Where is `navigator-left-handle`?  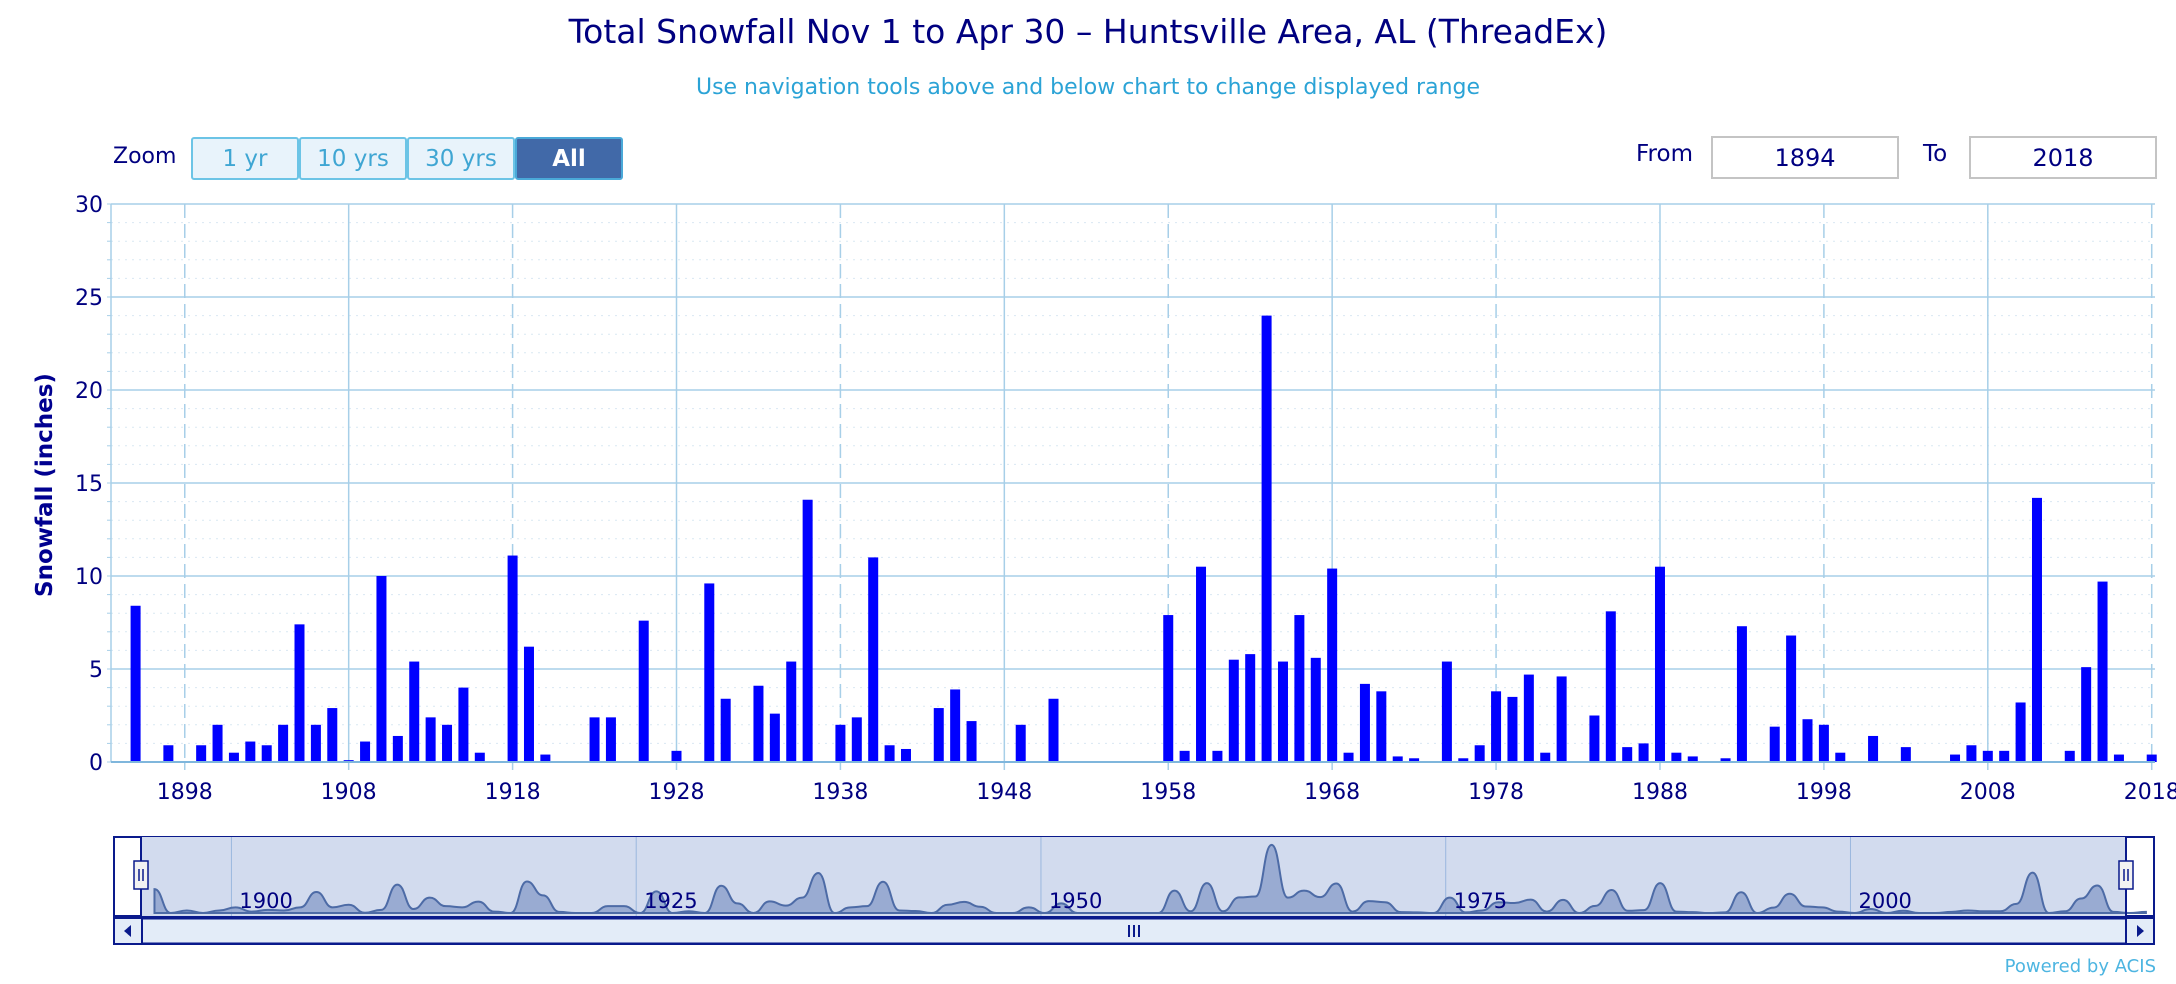
navigator-left-handle is located at coordinates (141, 876).